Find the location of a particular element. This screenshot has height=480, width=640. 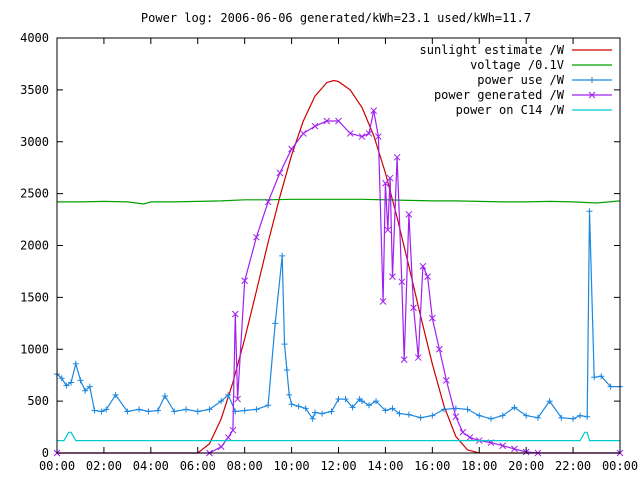

legend-label: voltage /0.1V is located at coordinates (517, 65).